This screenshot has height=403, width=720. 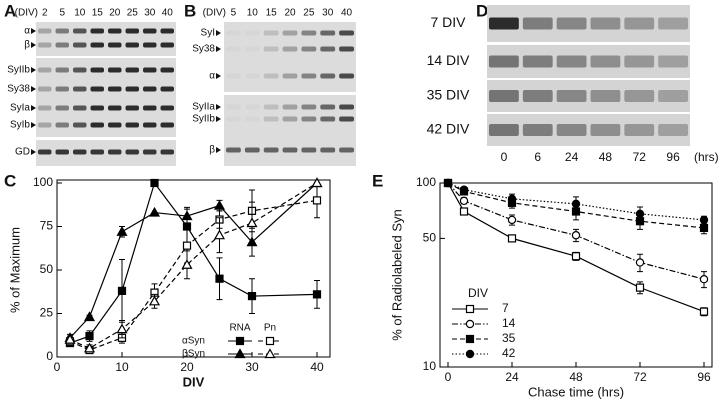 What do you see at coordinates (234, 13) in the screenshot?
I see `lane-label: 5` at bounding box center [234, 13].